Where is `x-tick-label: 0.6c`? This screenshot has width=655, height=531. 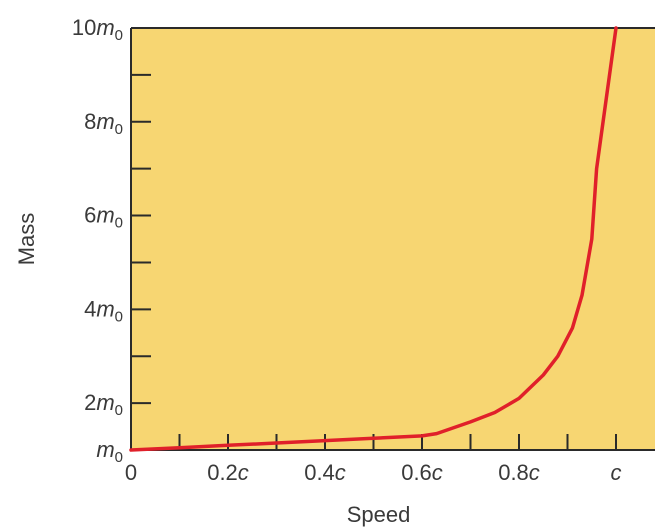
x-tick-label: 0.6c is located at coordinates (422, 472).